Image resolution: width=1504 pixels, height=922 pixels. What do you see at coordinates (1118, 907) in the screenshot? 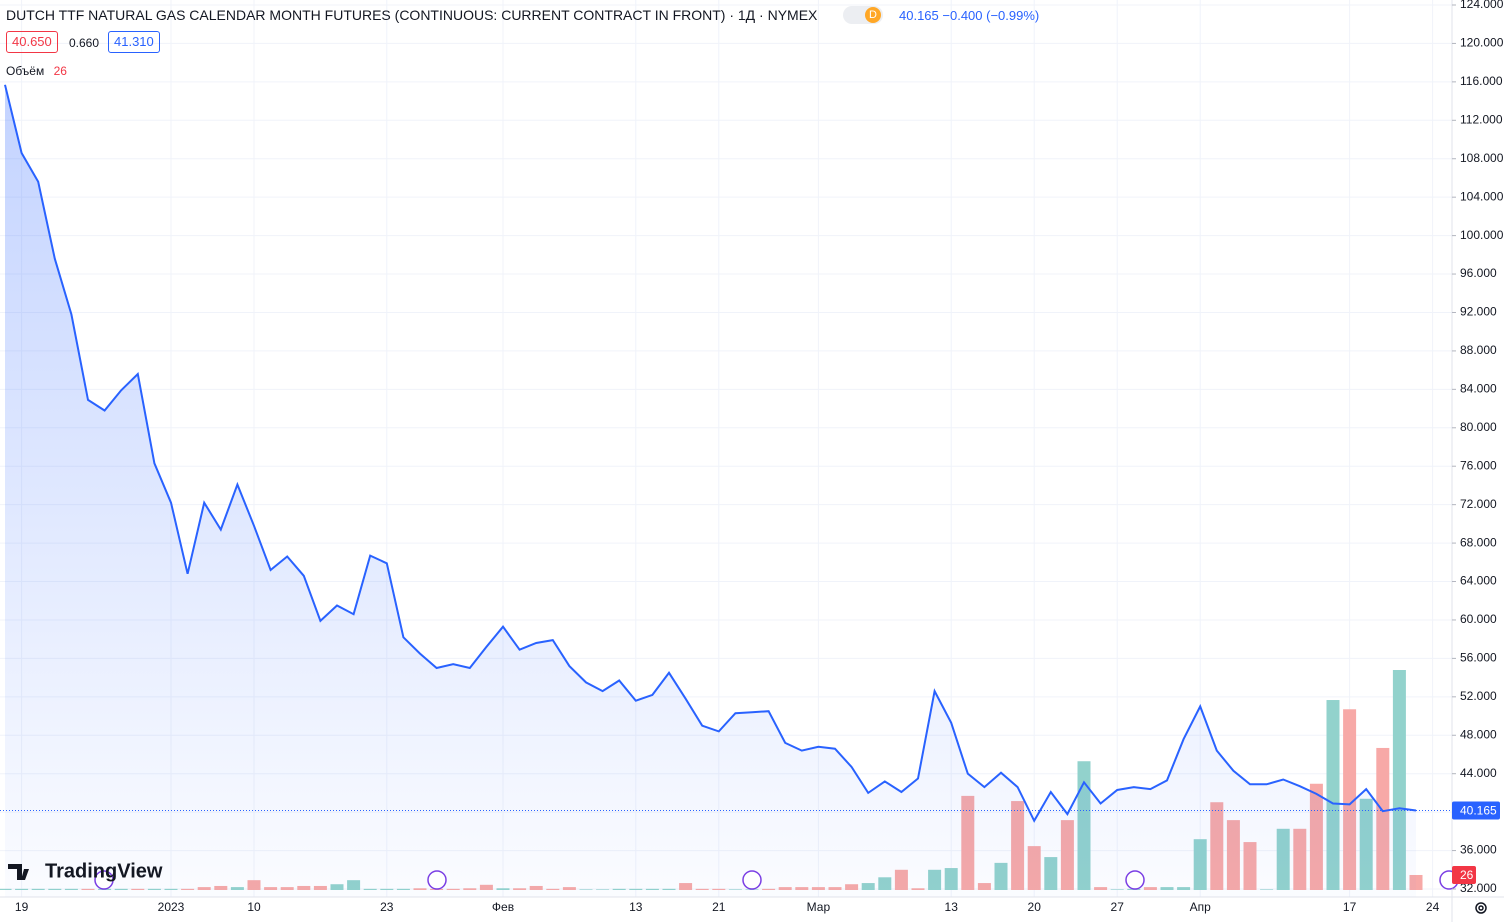
I see `x-tick-label: 27` at bounding box center [1118, 907].